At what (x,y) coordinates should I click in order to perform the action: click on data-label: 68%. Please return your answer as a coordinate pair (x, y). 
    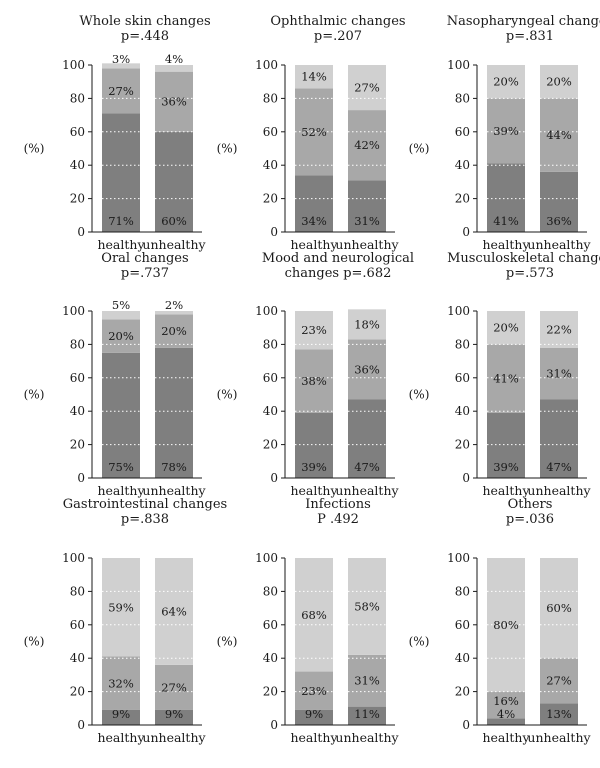
    Looking at the image, I should click on (314, 615).